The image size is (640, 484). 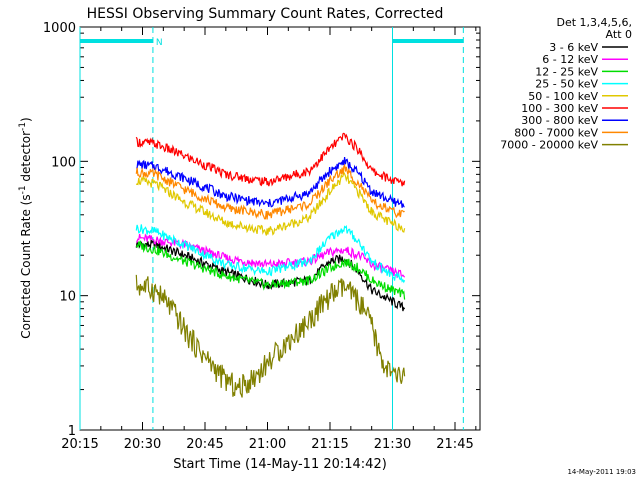 I want to click on legend-header-line-1: Det 1,3,4,5,6,, so click(x=594, y=22).